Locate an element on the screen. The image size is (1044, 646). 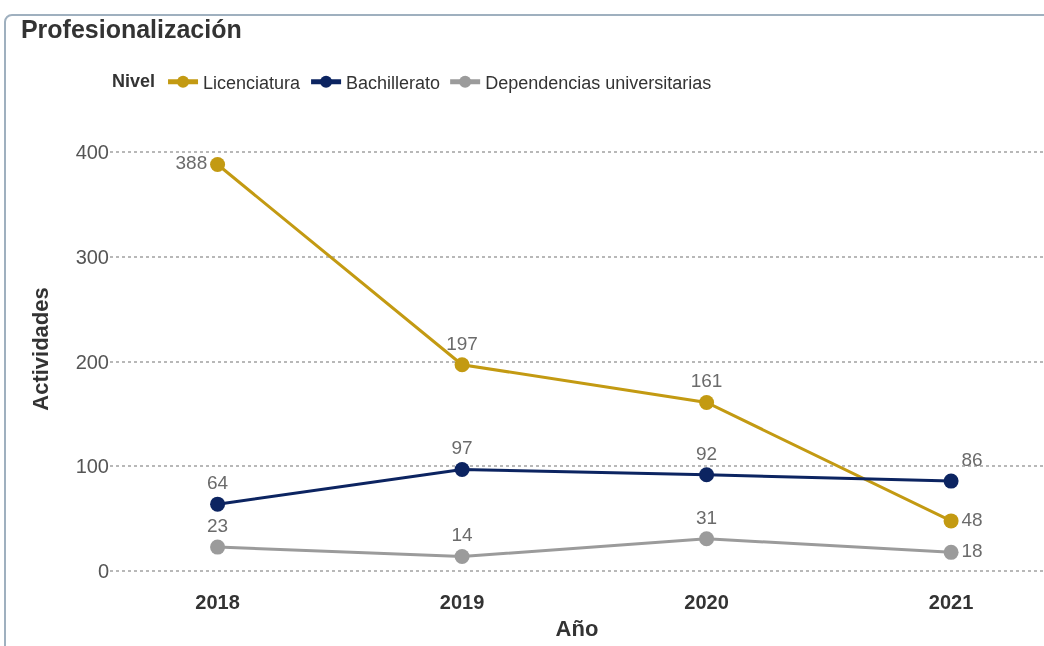
y-tick-label: 0 is located at coordinates (103, 571).